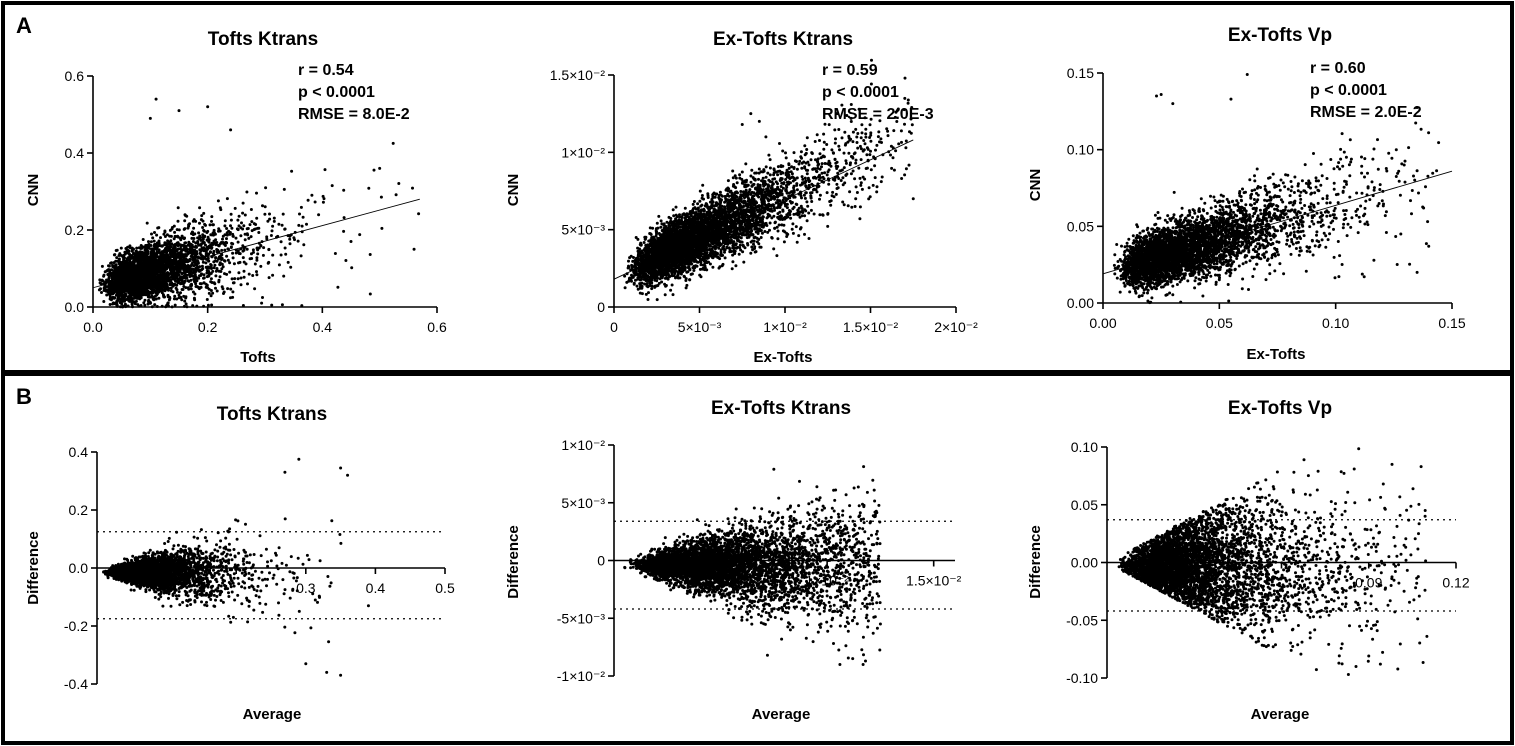  Describe the element at coordinates (24, 396) in the screenshot. I see `panel-b-label: B` at that location.